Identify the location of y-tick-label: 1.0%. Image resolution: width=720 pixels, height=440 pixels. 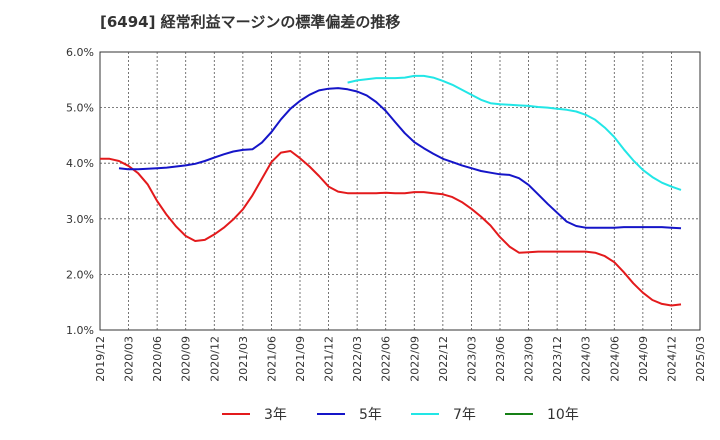
(80, 330).